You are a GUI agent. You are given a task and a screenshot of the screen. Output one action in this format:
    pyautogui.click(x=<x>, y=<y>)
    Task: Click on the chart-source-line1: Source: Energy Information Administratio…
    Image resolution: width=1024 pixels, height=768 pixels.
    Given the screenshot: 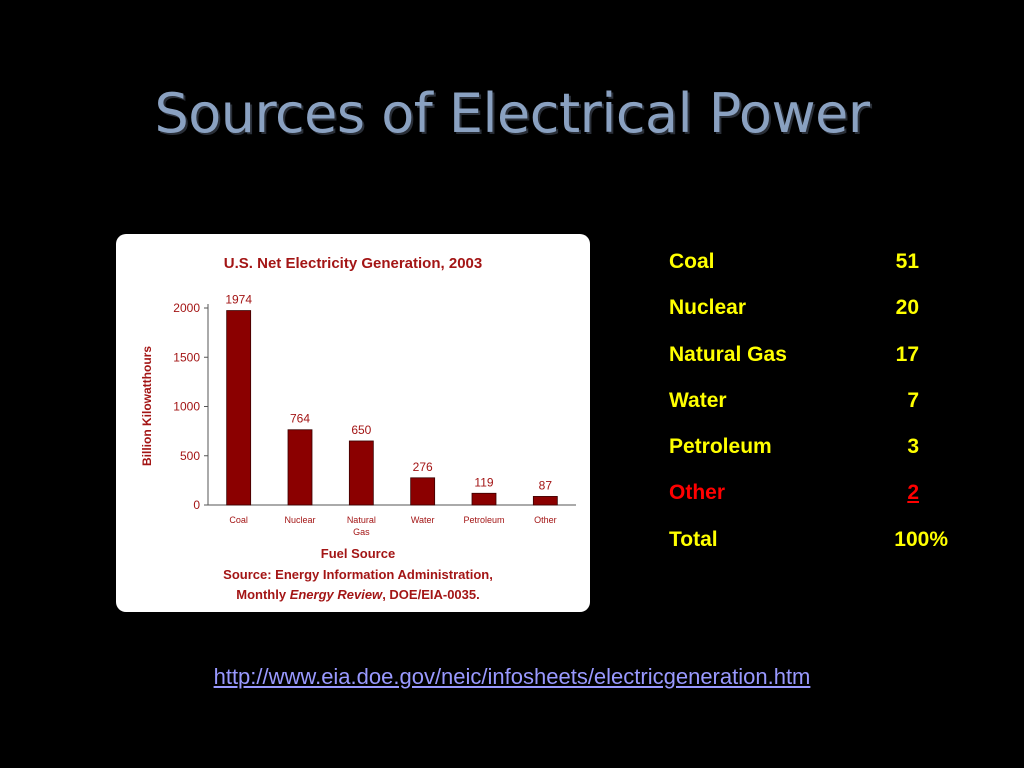 What is the action you would take?
    pyautogui.click(x=358, y=574)
    